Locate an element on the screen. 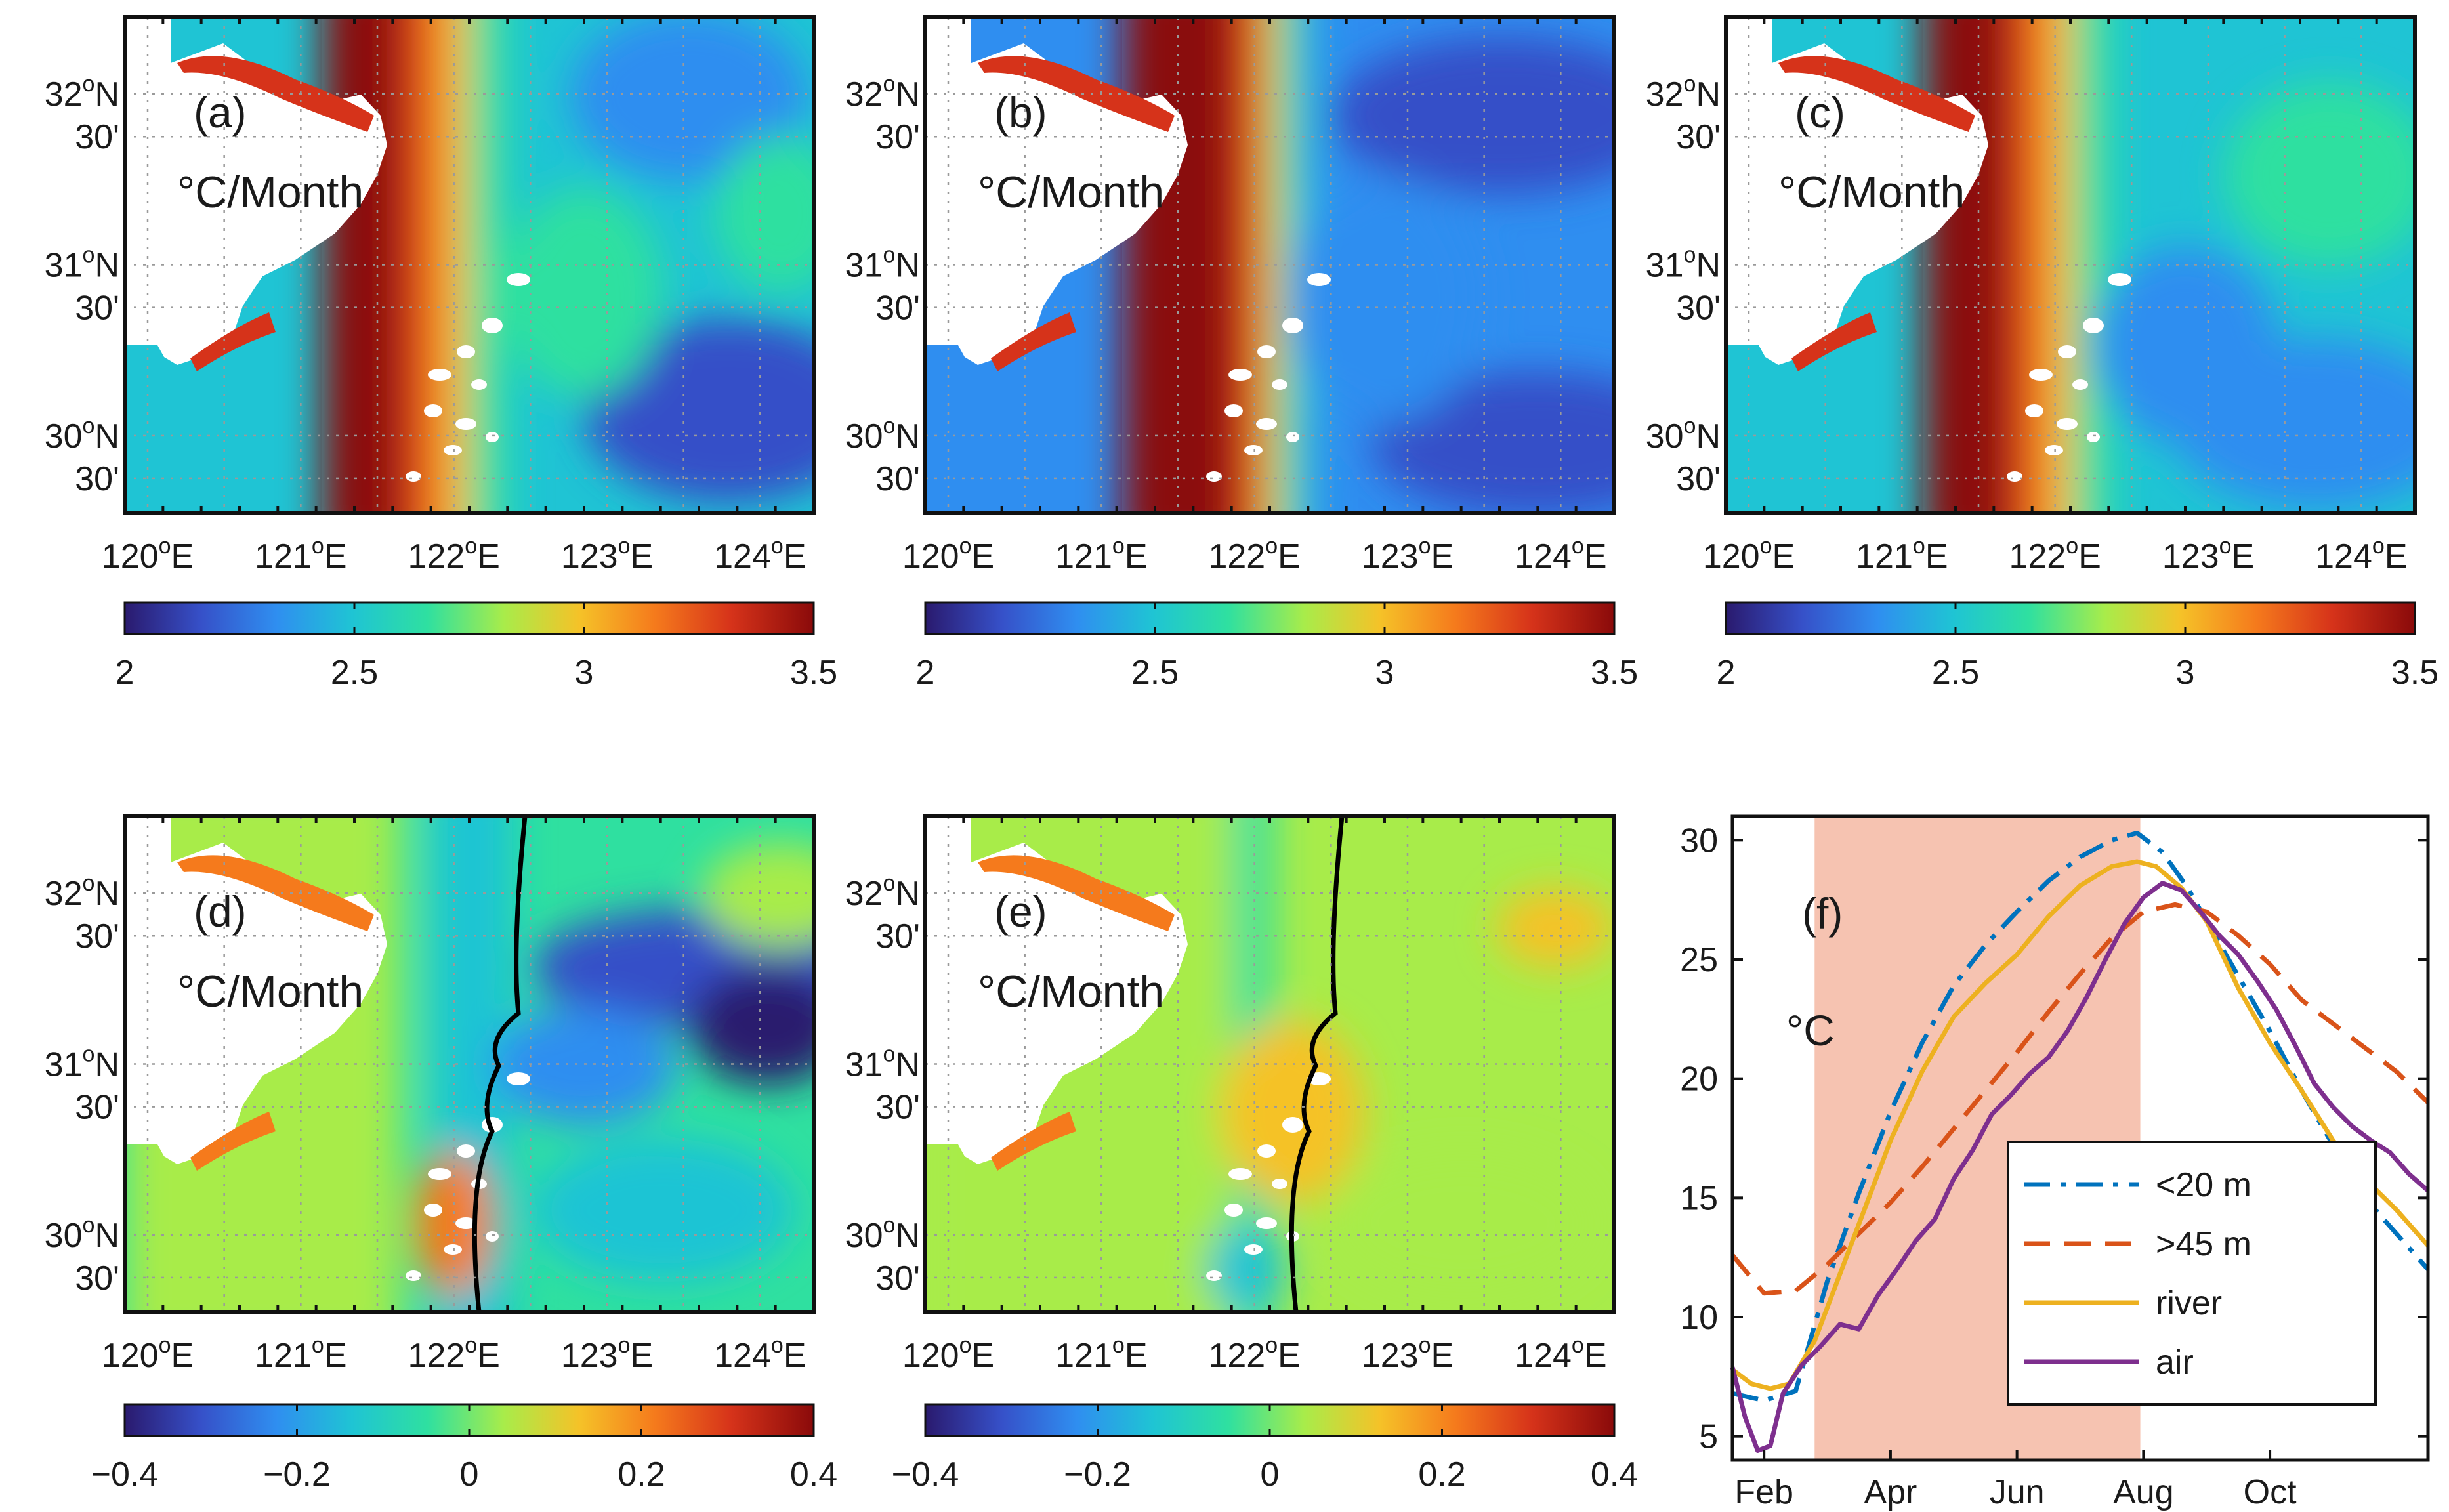  y-tick-label: 10 is located at coordinates (1699, 1318).